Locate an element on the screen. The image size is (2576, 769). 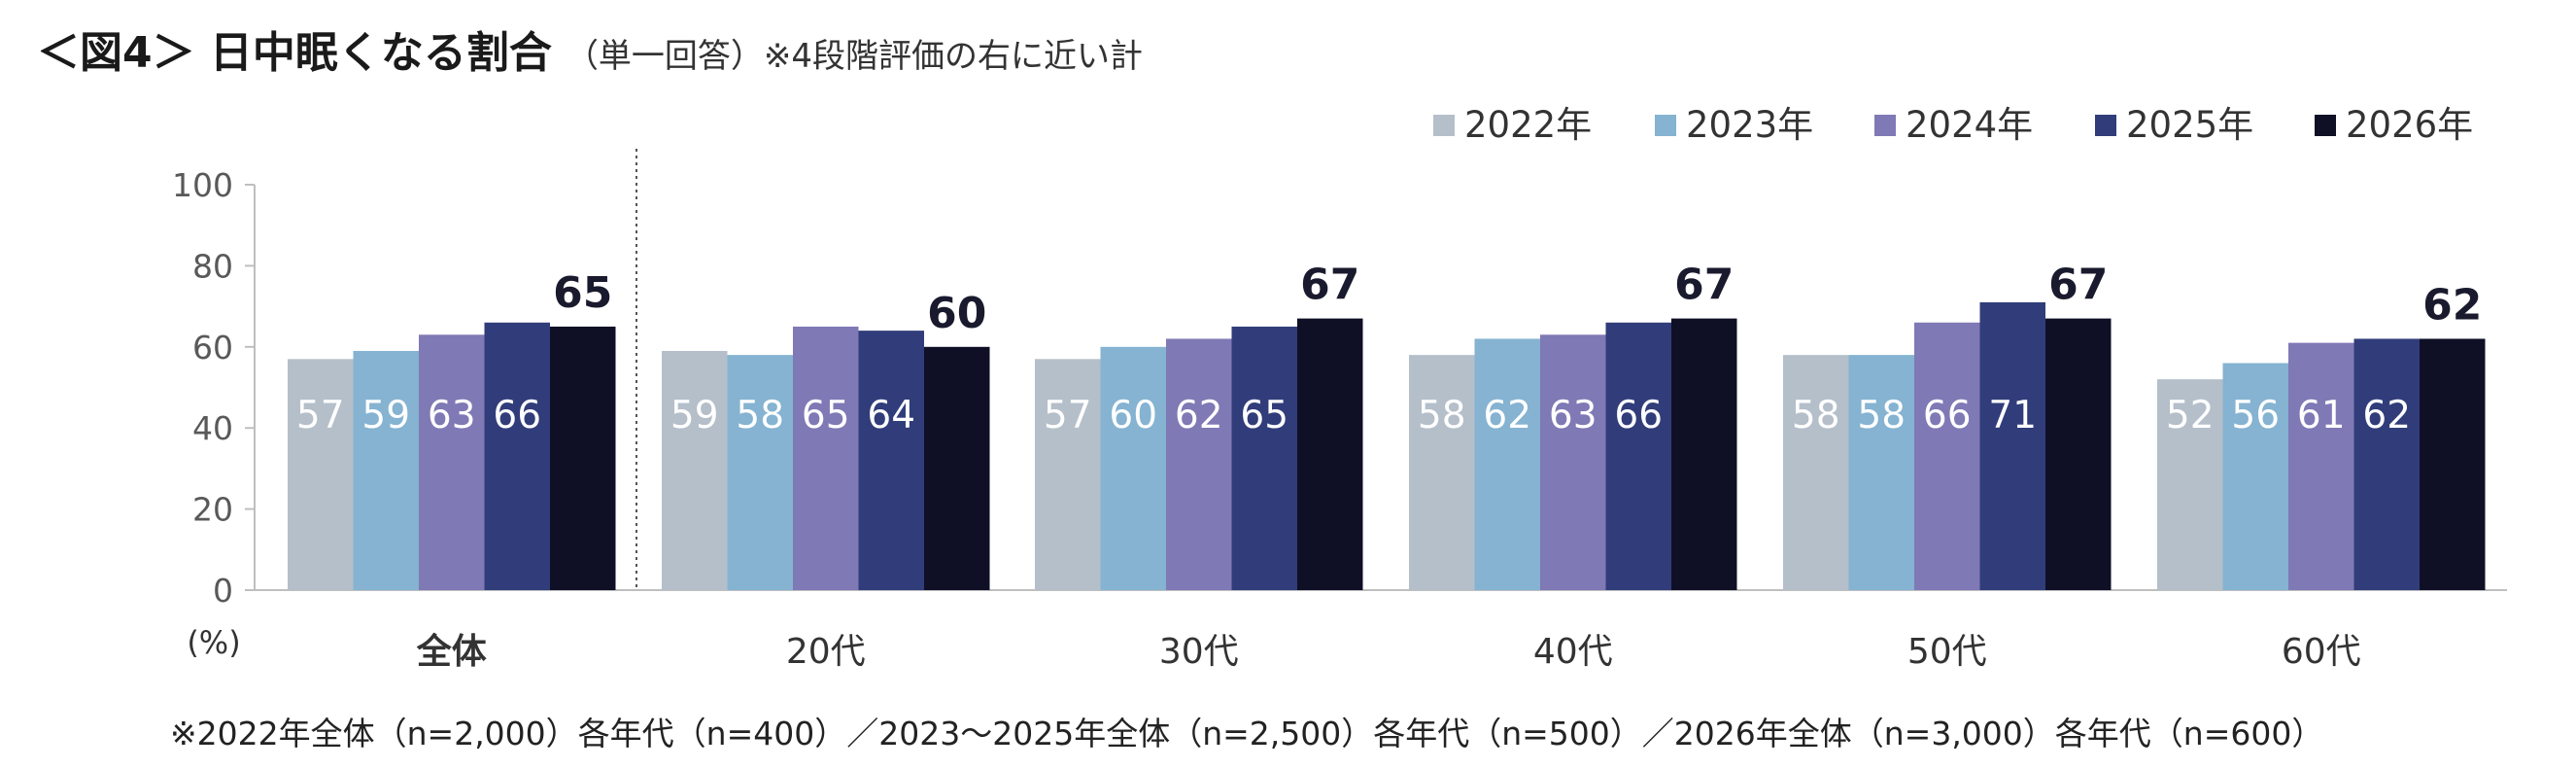
chart-title: ＜図4＞ 日中眠くなる割合 is located at coordinates (294, 53).